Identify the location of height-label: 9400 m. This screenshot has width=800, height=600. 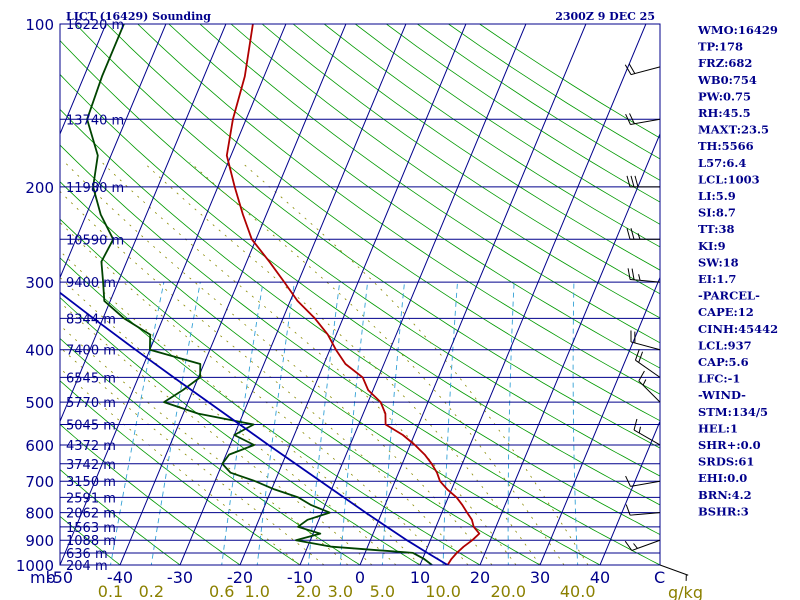
(91, 283).